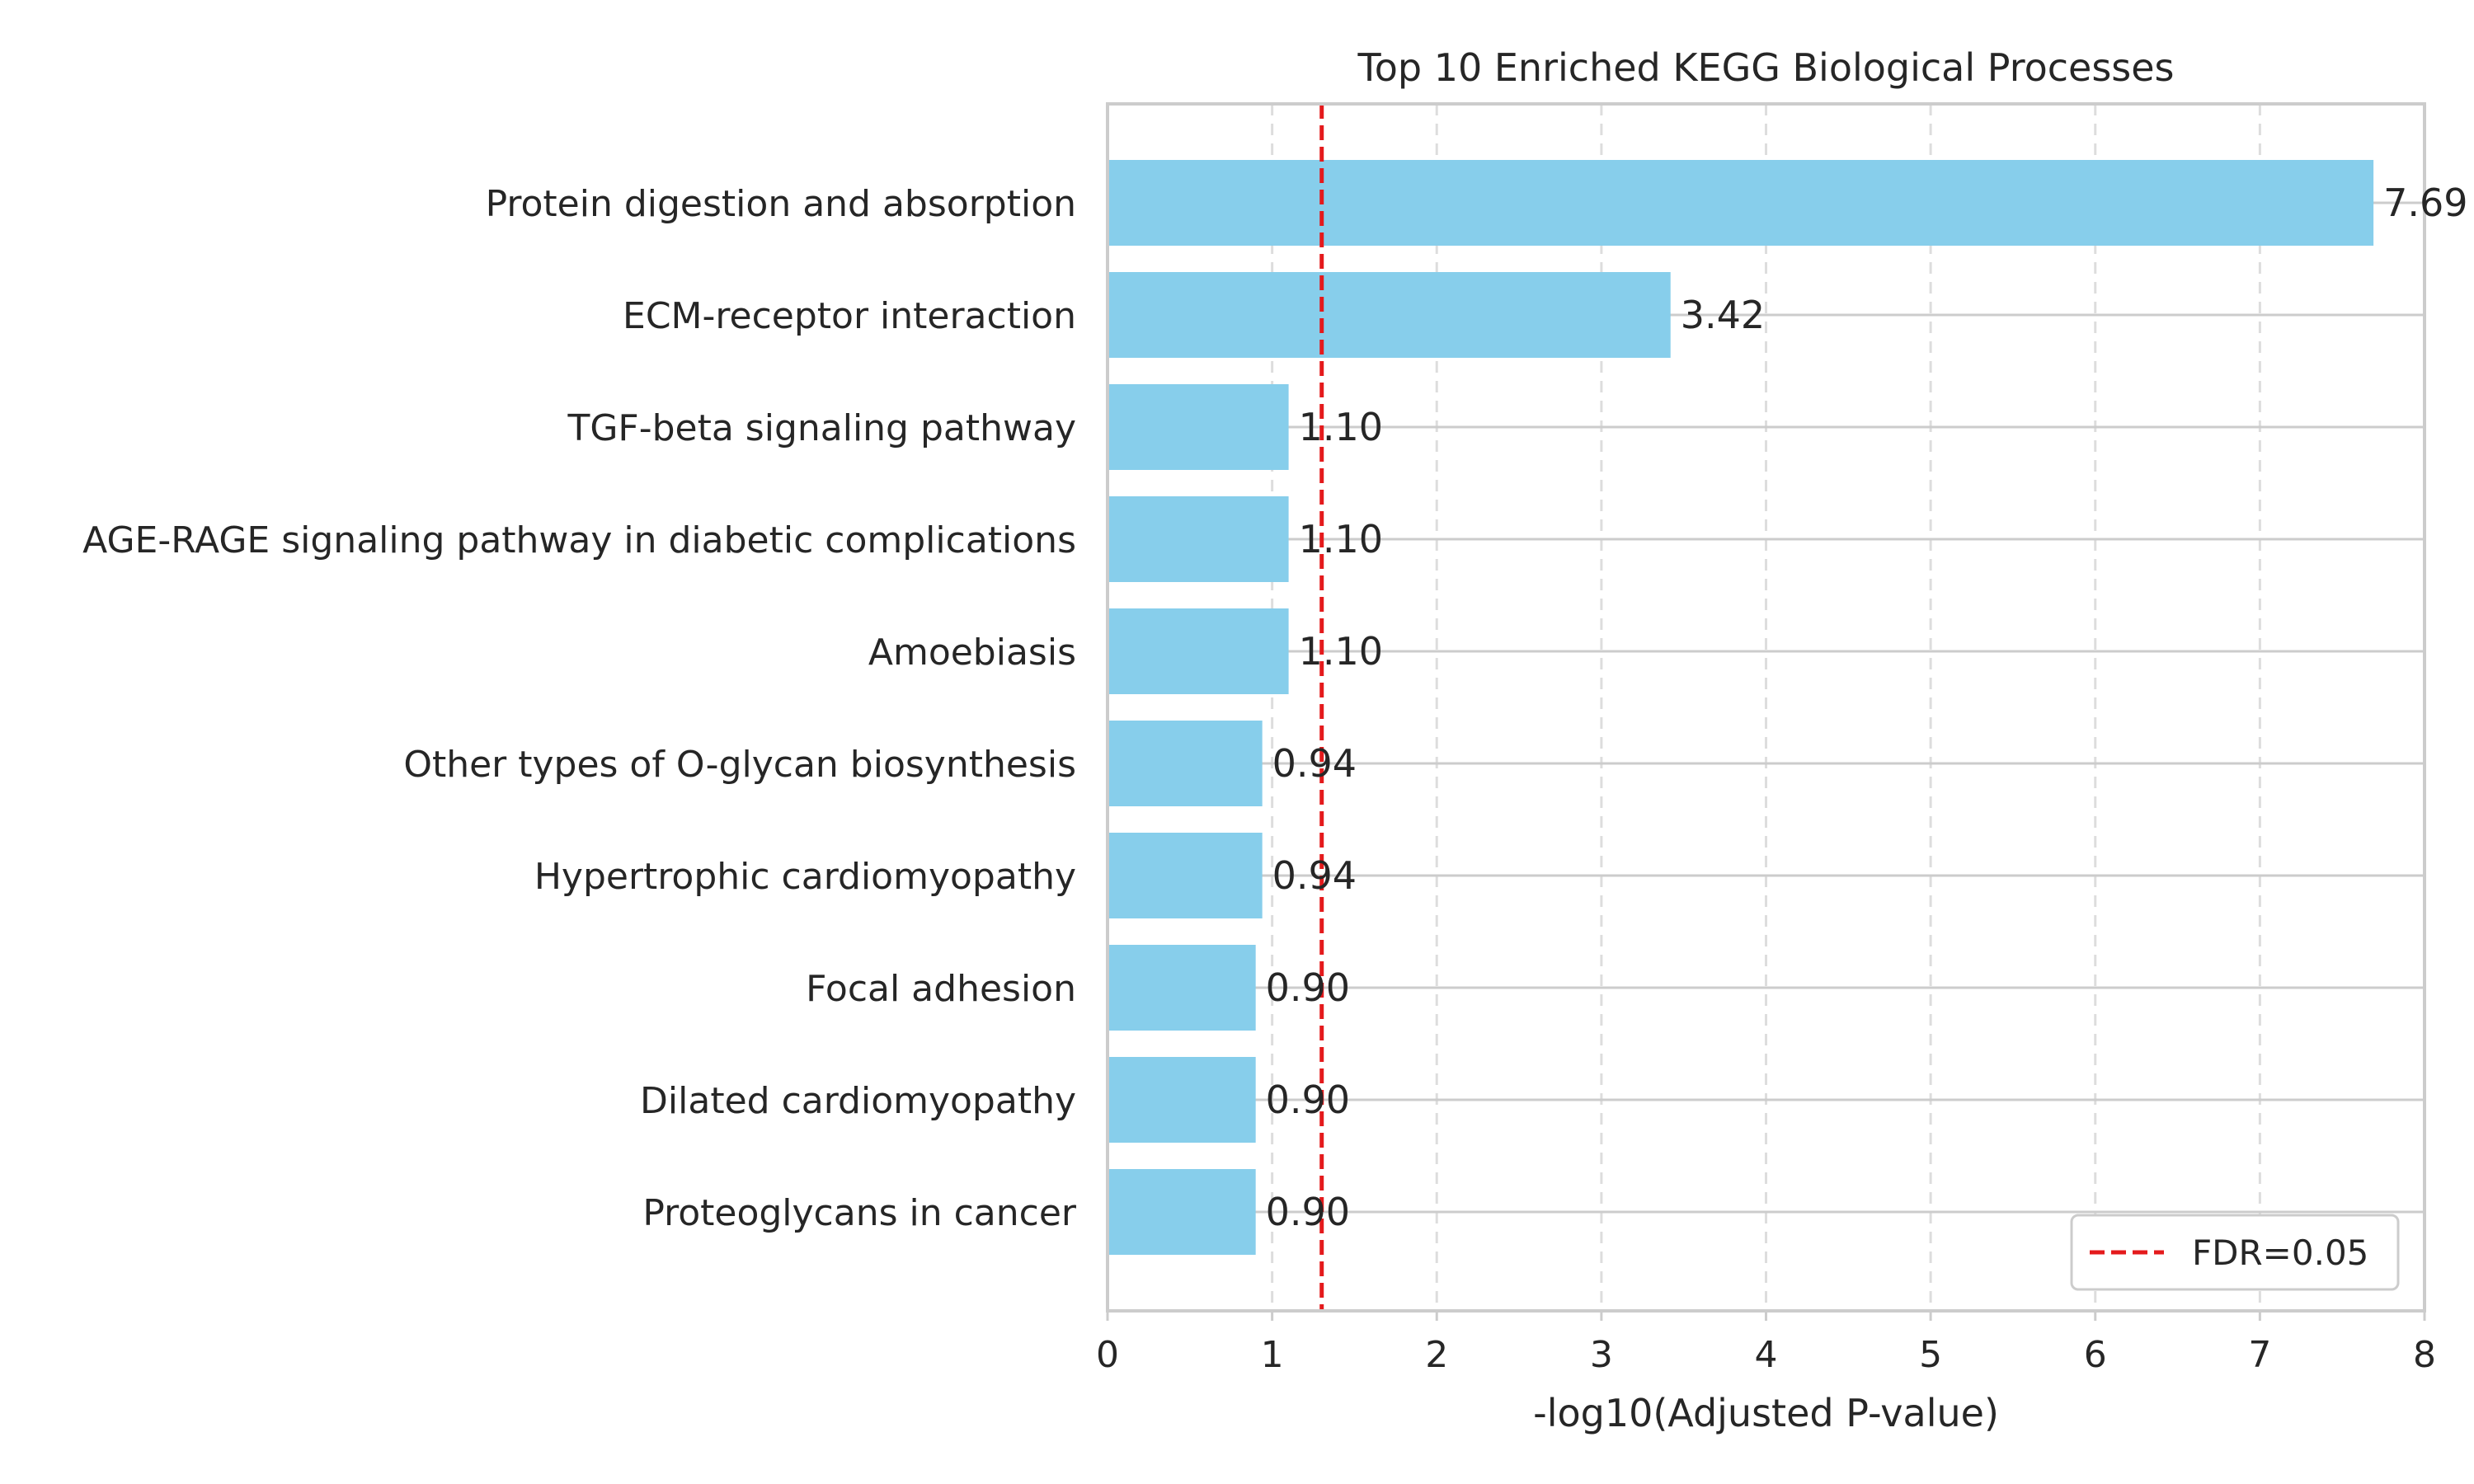 The image size is (2474, 1484). What do you see at coordinates (739, 765) in the screenshot?
I see `category-label: Other types of O-glycan biosynthesis` at bounding box center [739, 765].